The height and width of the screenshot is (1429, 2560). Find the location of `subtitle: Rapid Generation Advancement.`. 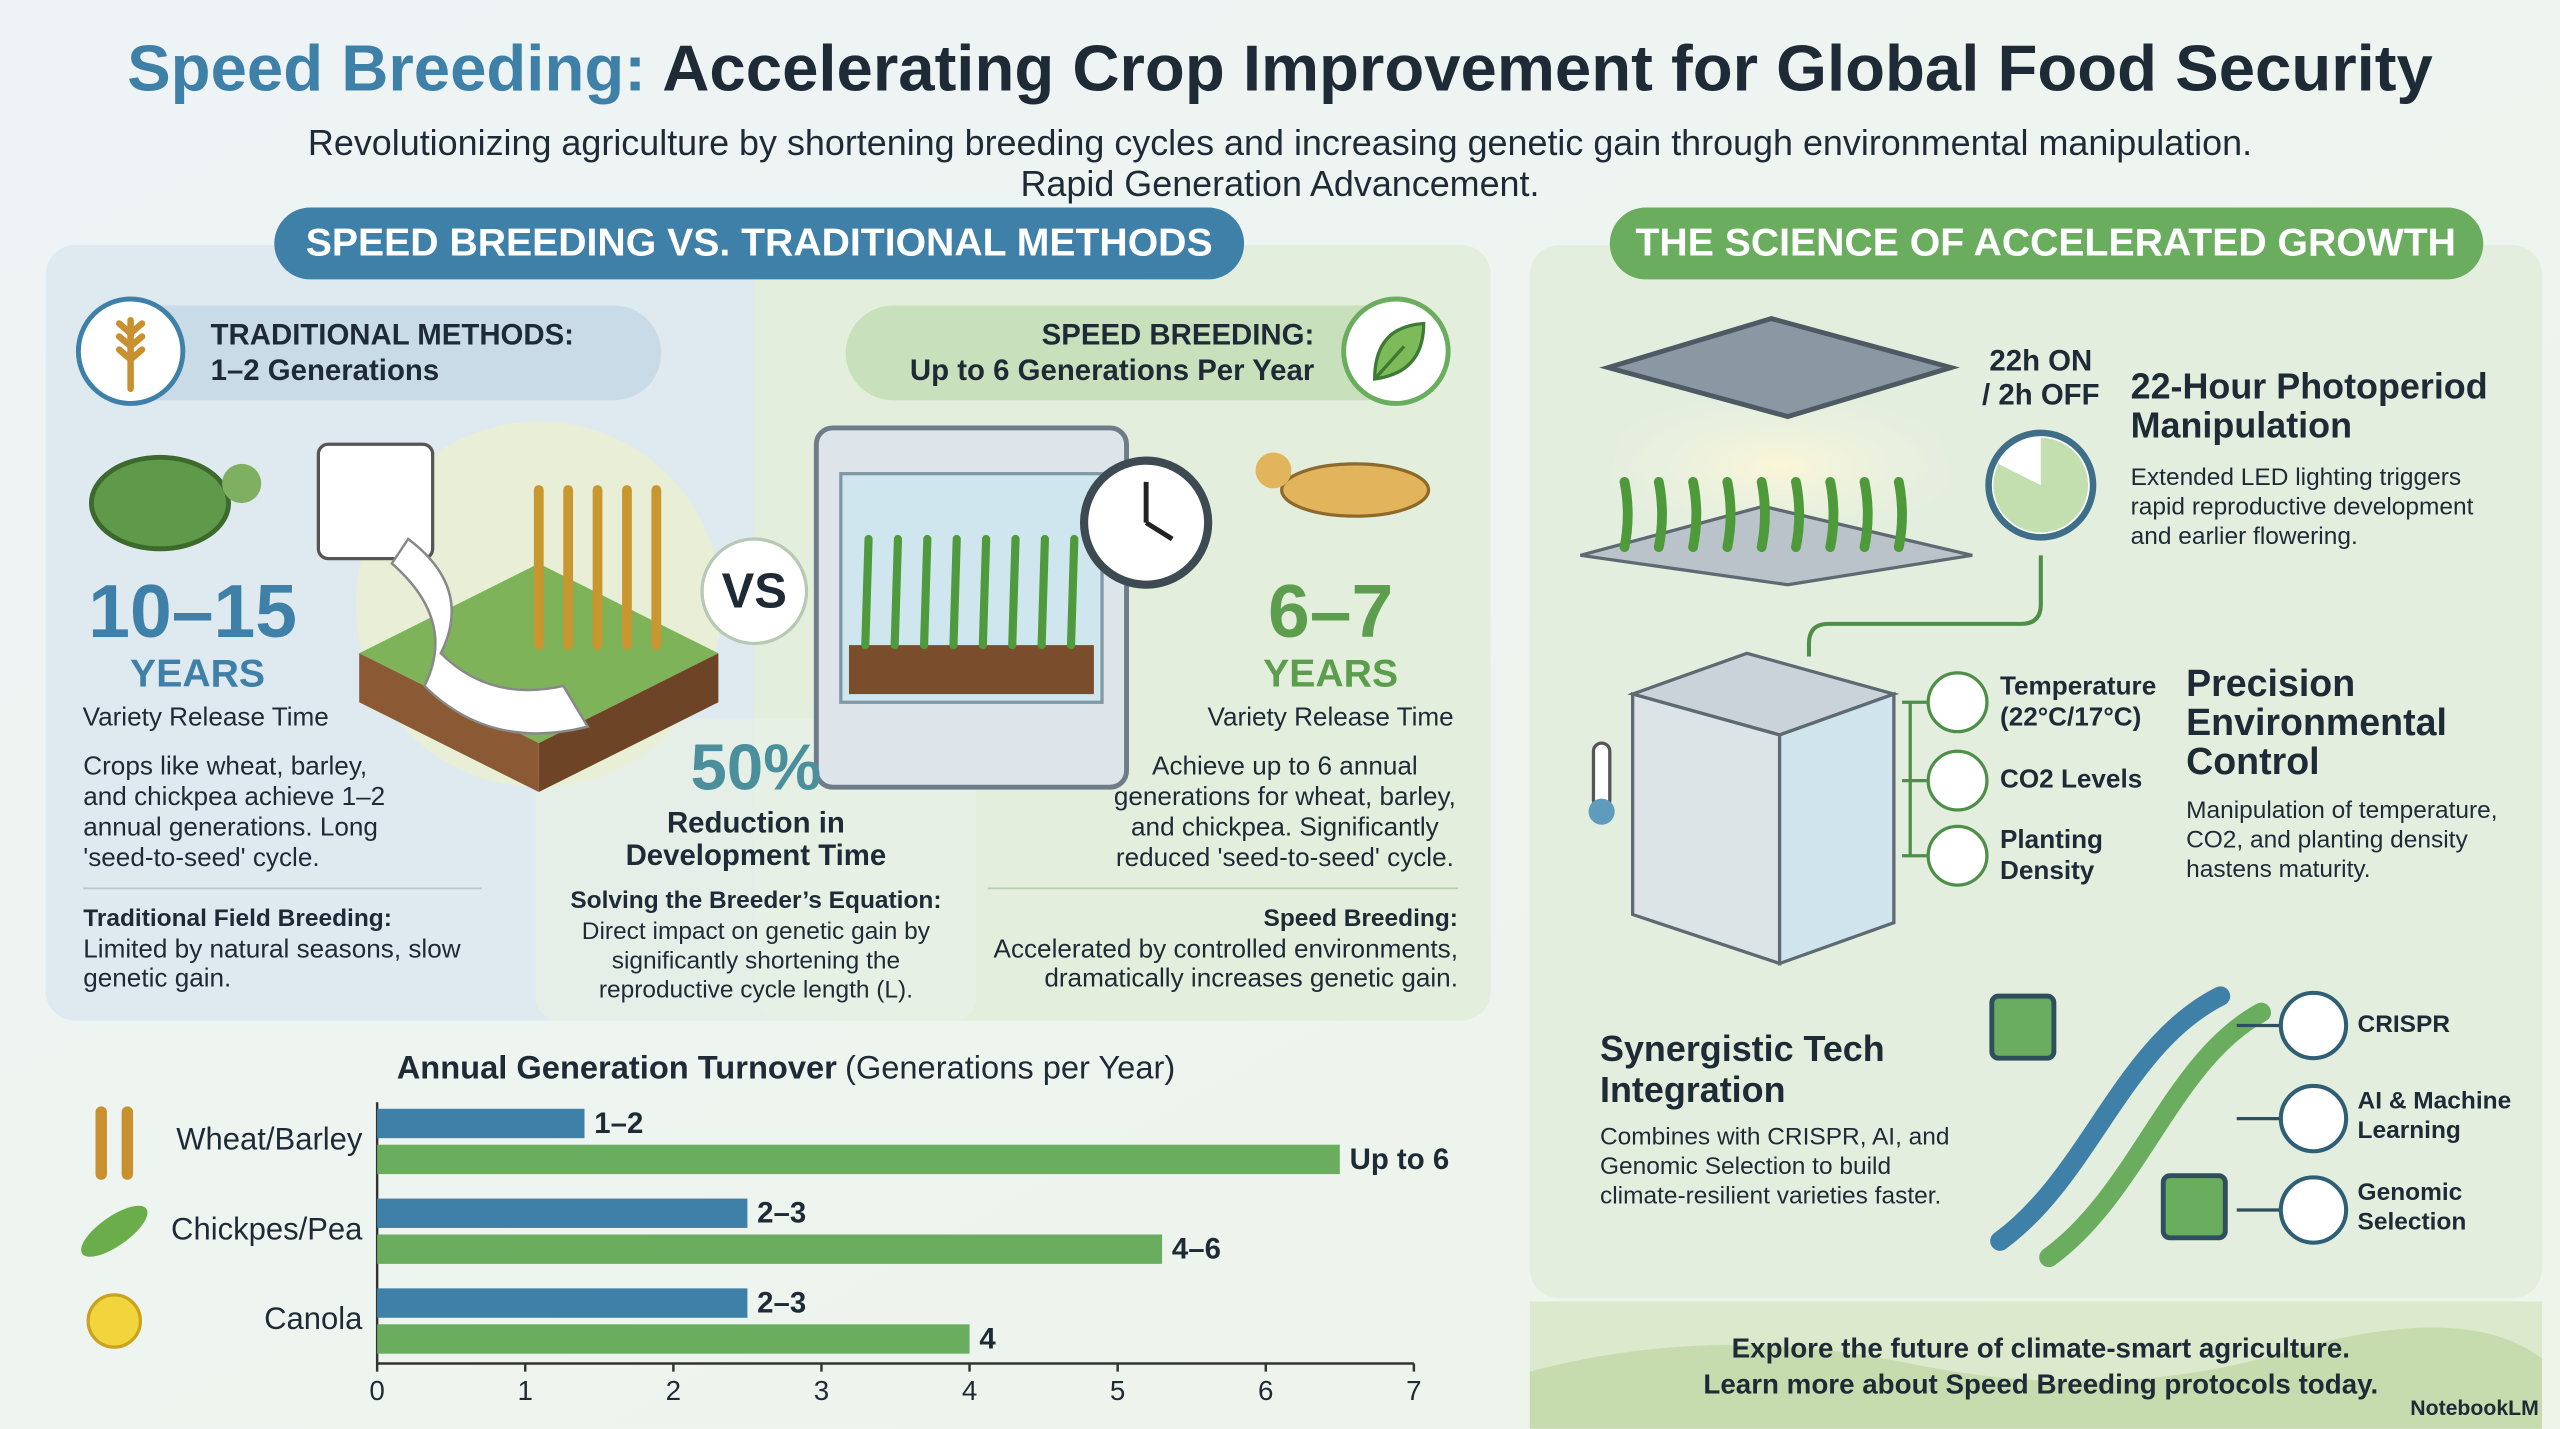

subtitle: Rapid Generation Advancement. is located at coordinates (1280, 183).